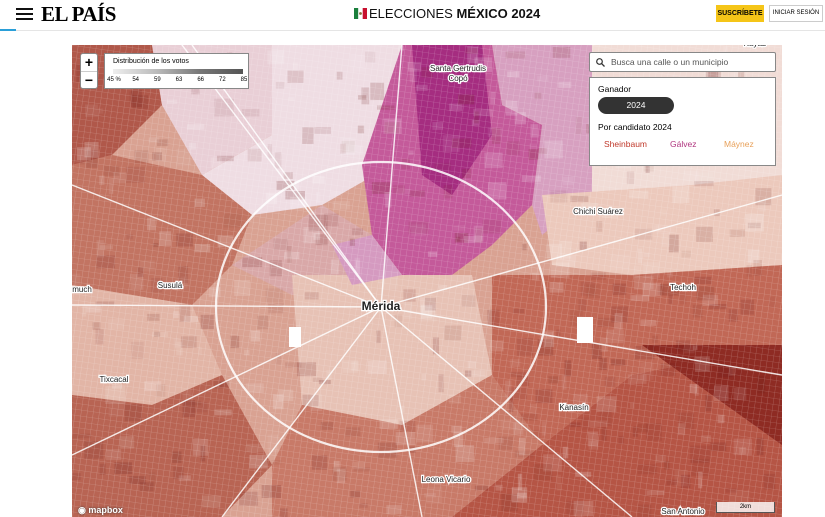 This screenshot has height=517, width=825. What do you see at coordinates (454, 13) in the screenshot?
I see `section-title: ELECCIONES MÉXICO 2024` at bounding box center [454, 13].